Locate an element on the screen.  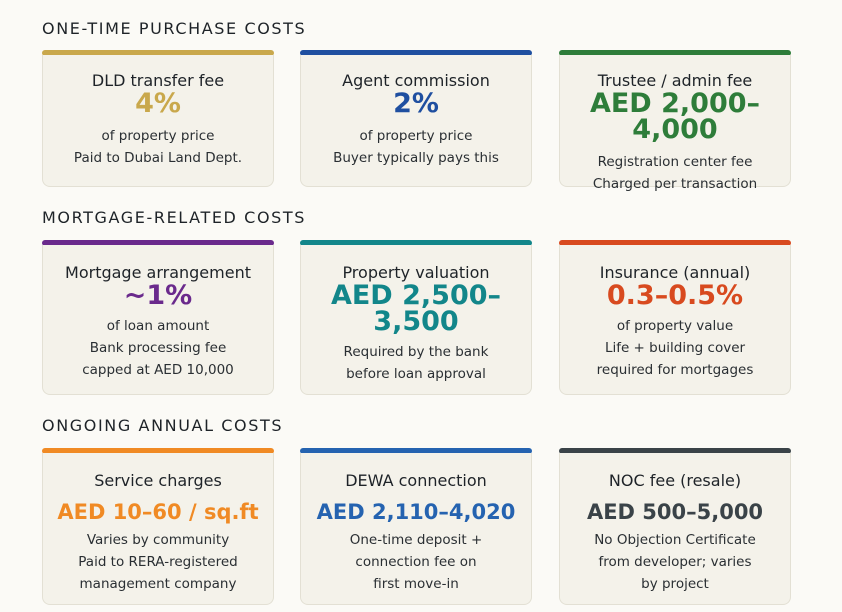
card-title: Mortgage arrangement is located at coordinates (158, 272).